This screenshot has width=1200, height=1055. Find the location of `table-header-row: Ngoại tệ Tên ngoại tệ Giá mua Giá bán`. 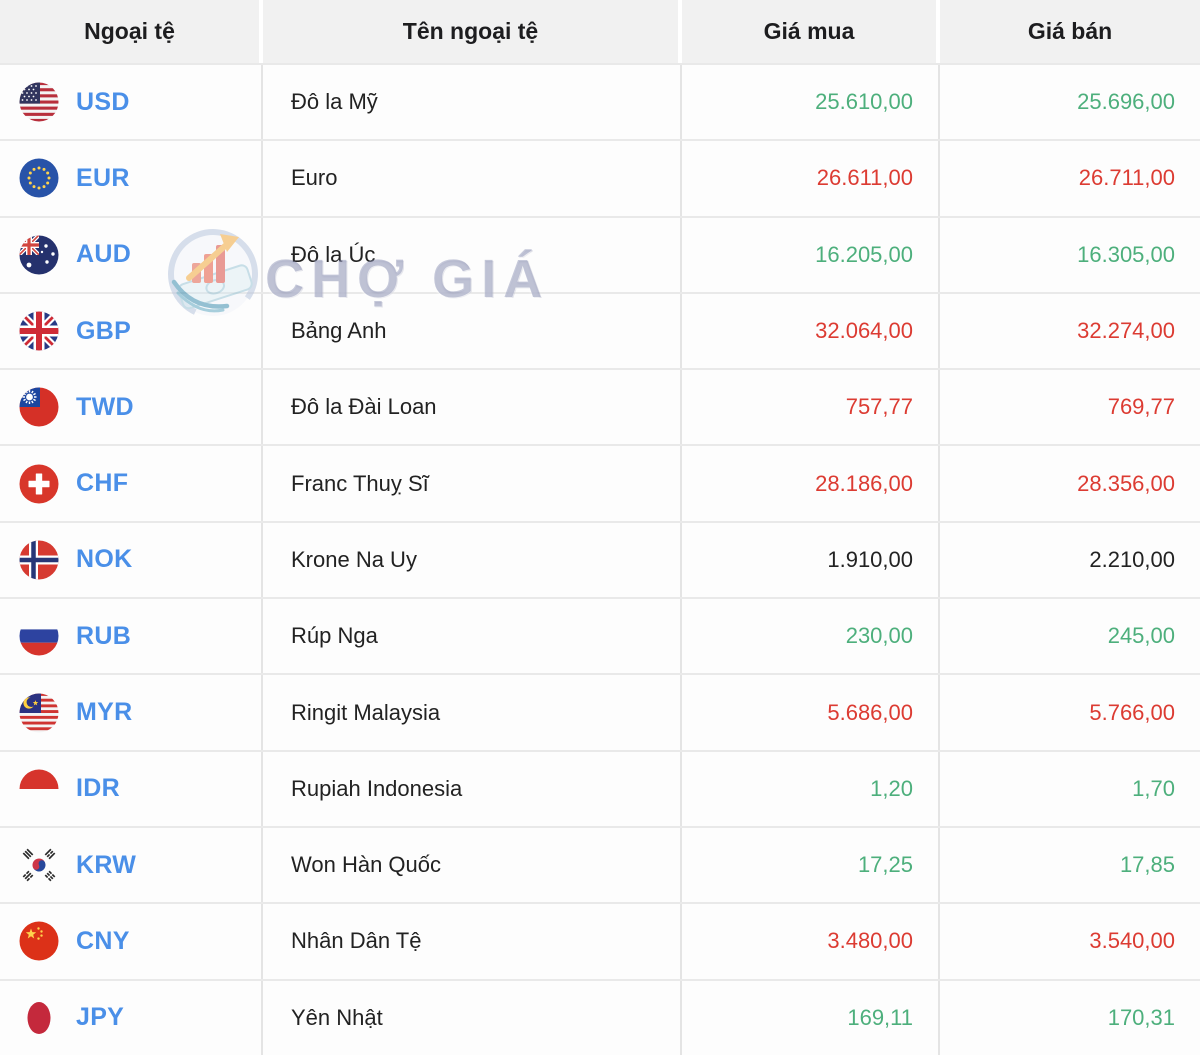

table-header-row: Ngoại tệ Tên ngoại tệ Giá mua Giá bán is located at coordinates (600, 31).